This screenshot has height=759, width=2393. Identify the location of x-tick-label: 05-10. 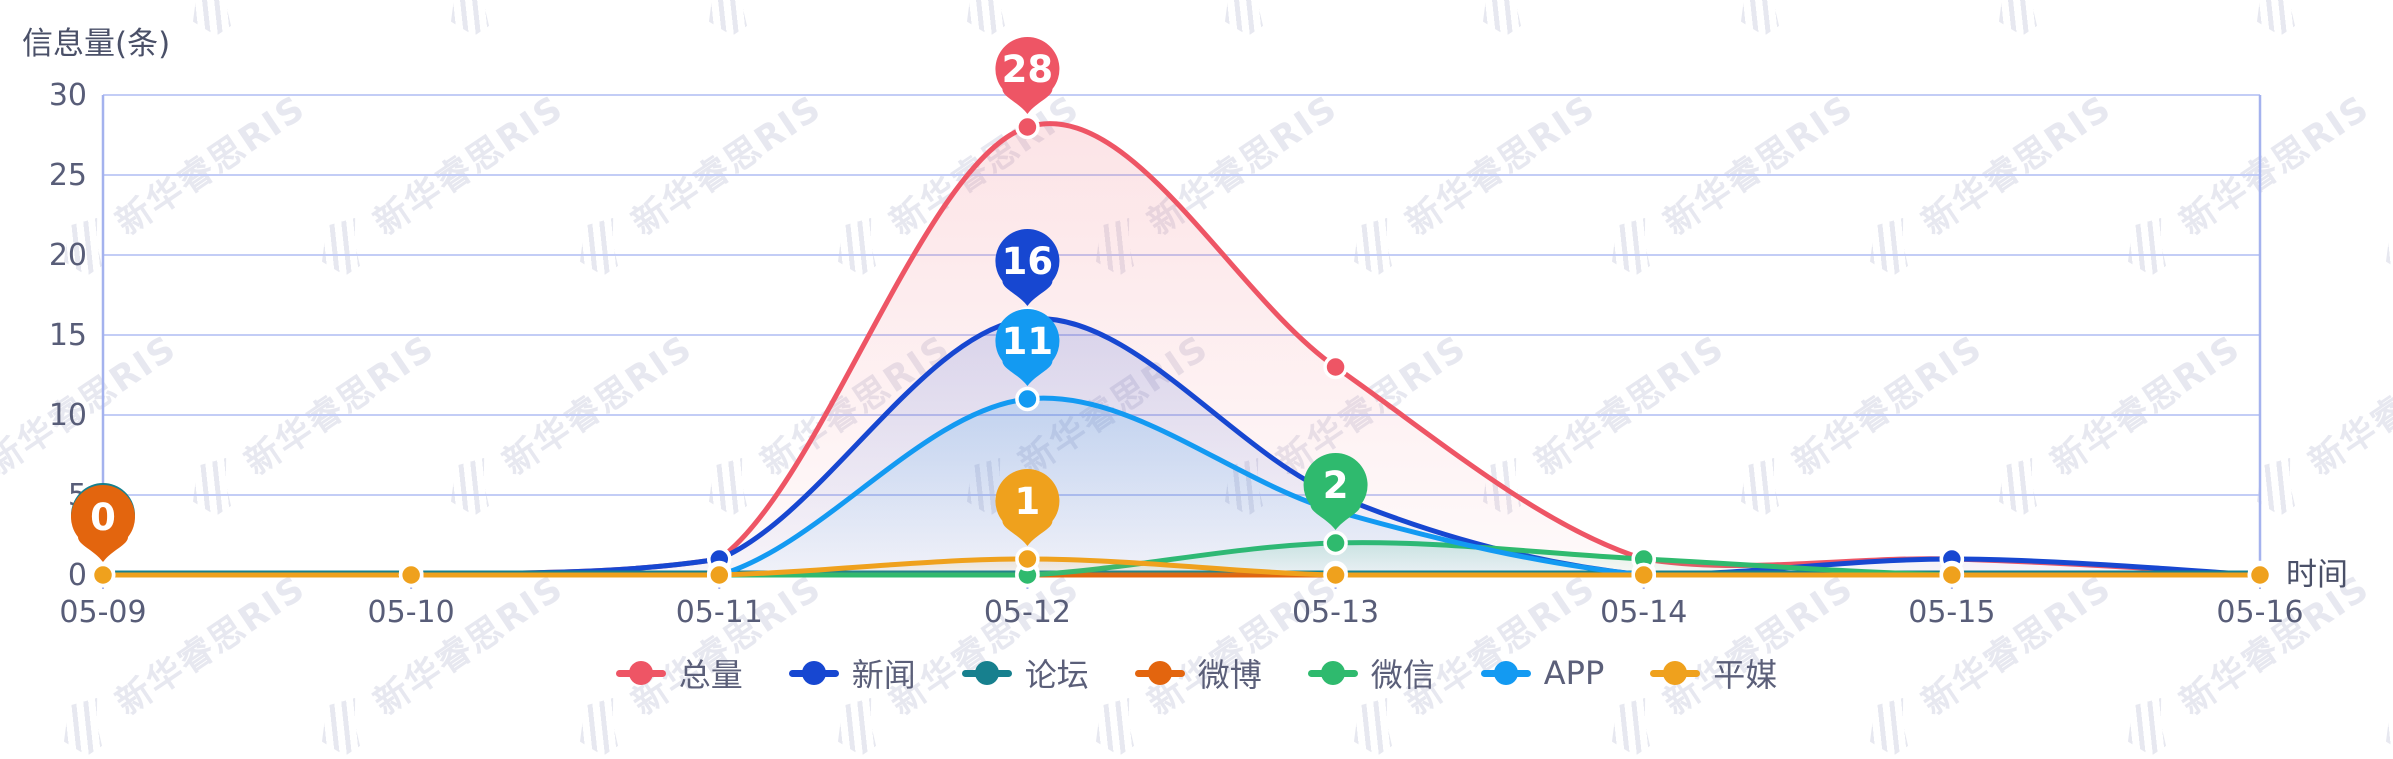
(411, 612).